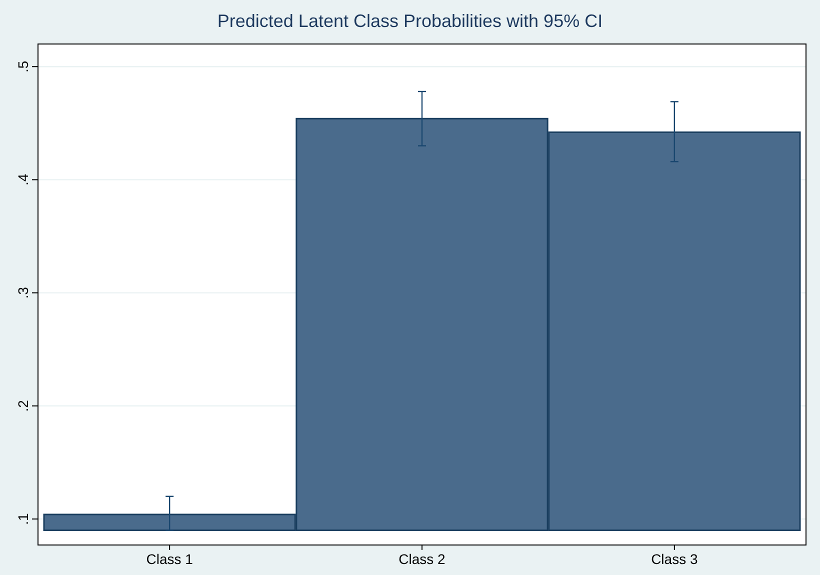 The width and height of the screenshot is (820, 575). Describe the element at coordinates (23, 518) in the screenshot. I see `y-tick-label: .1` at that location.